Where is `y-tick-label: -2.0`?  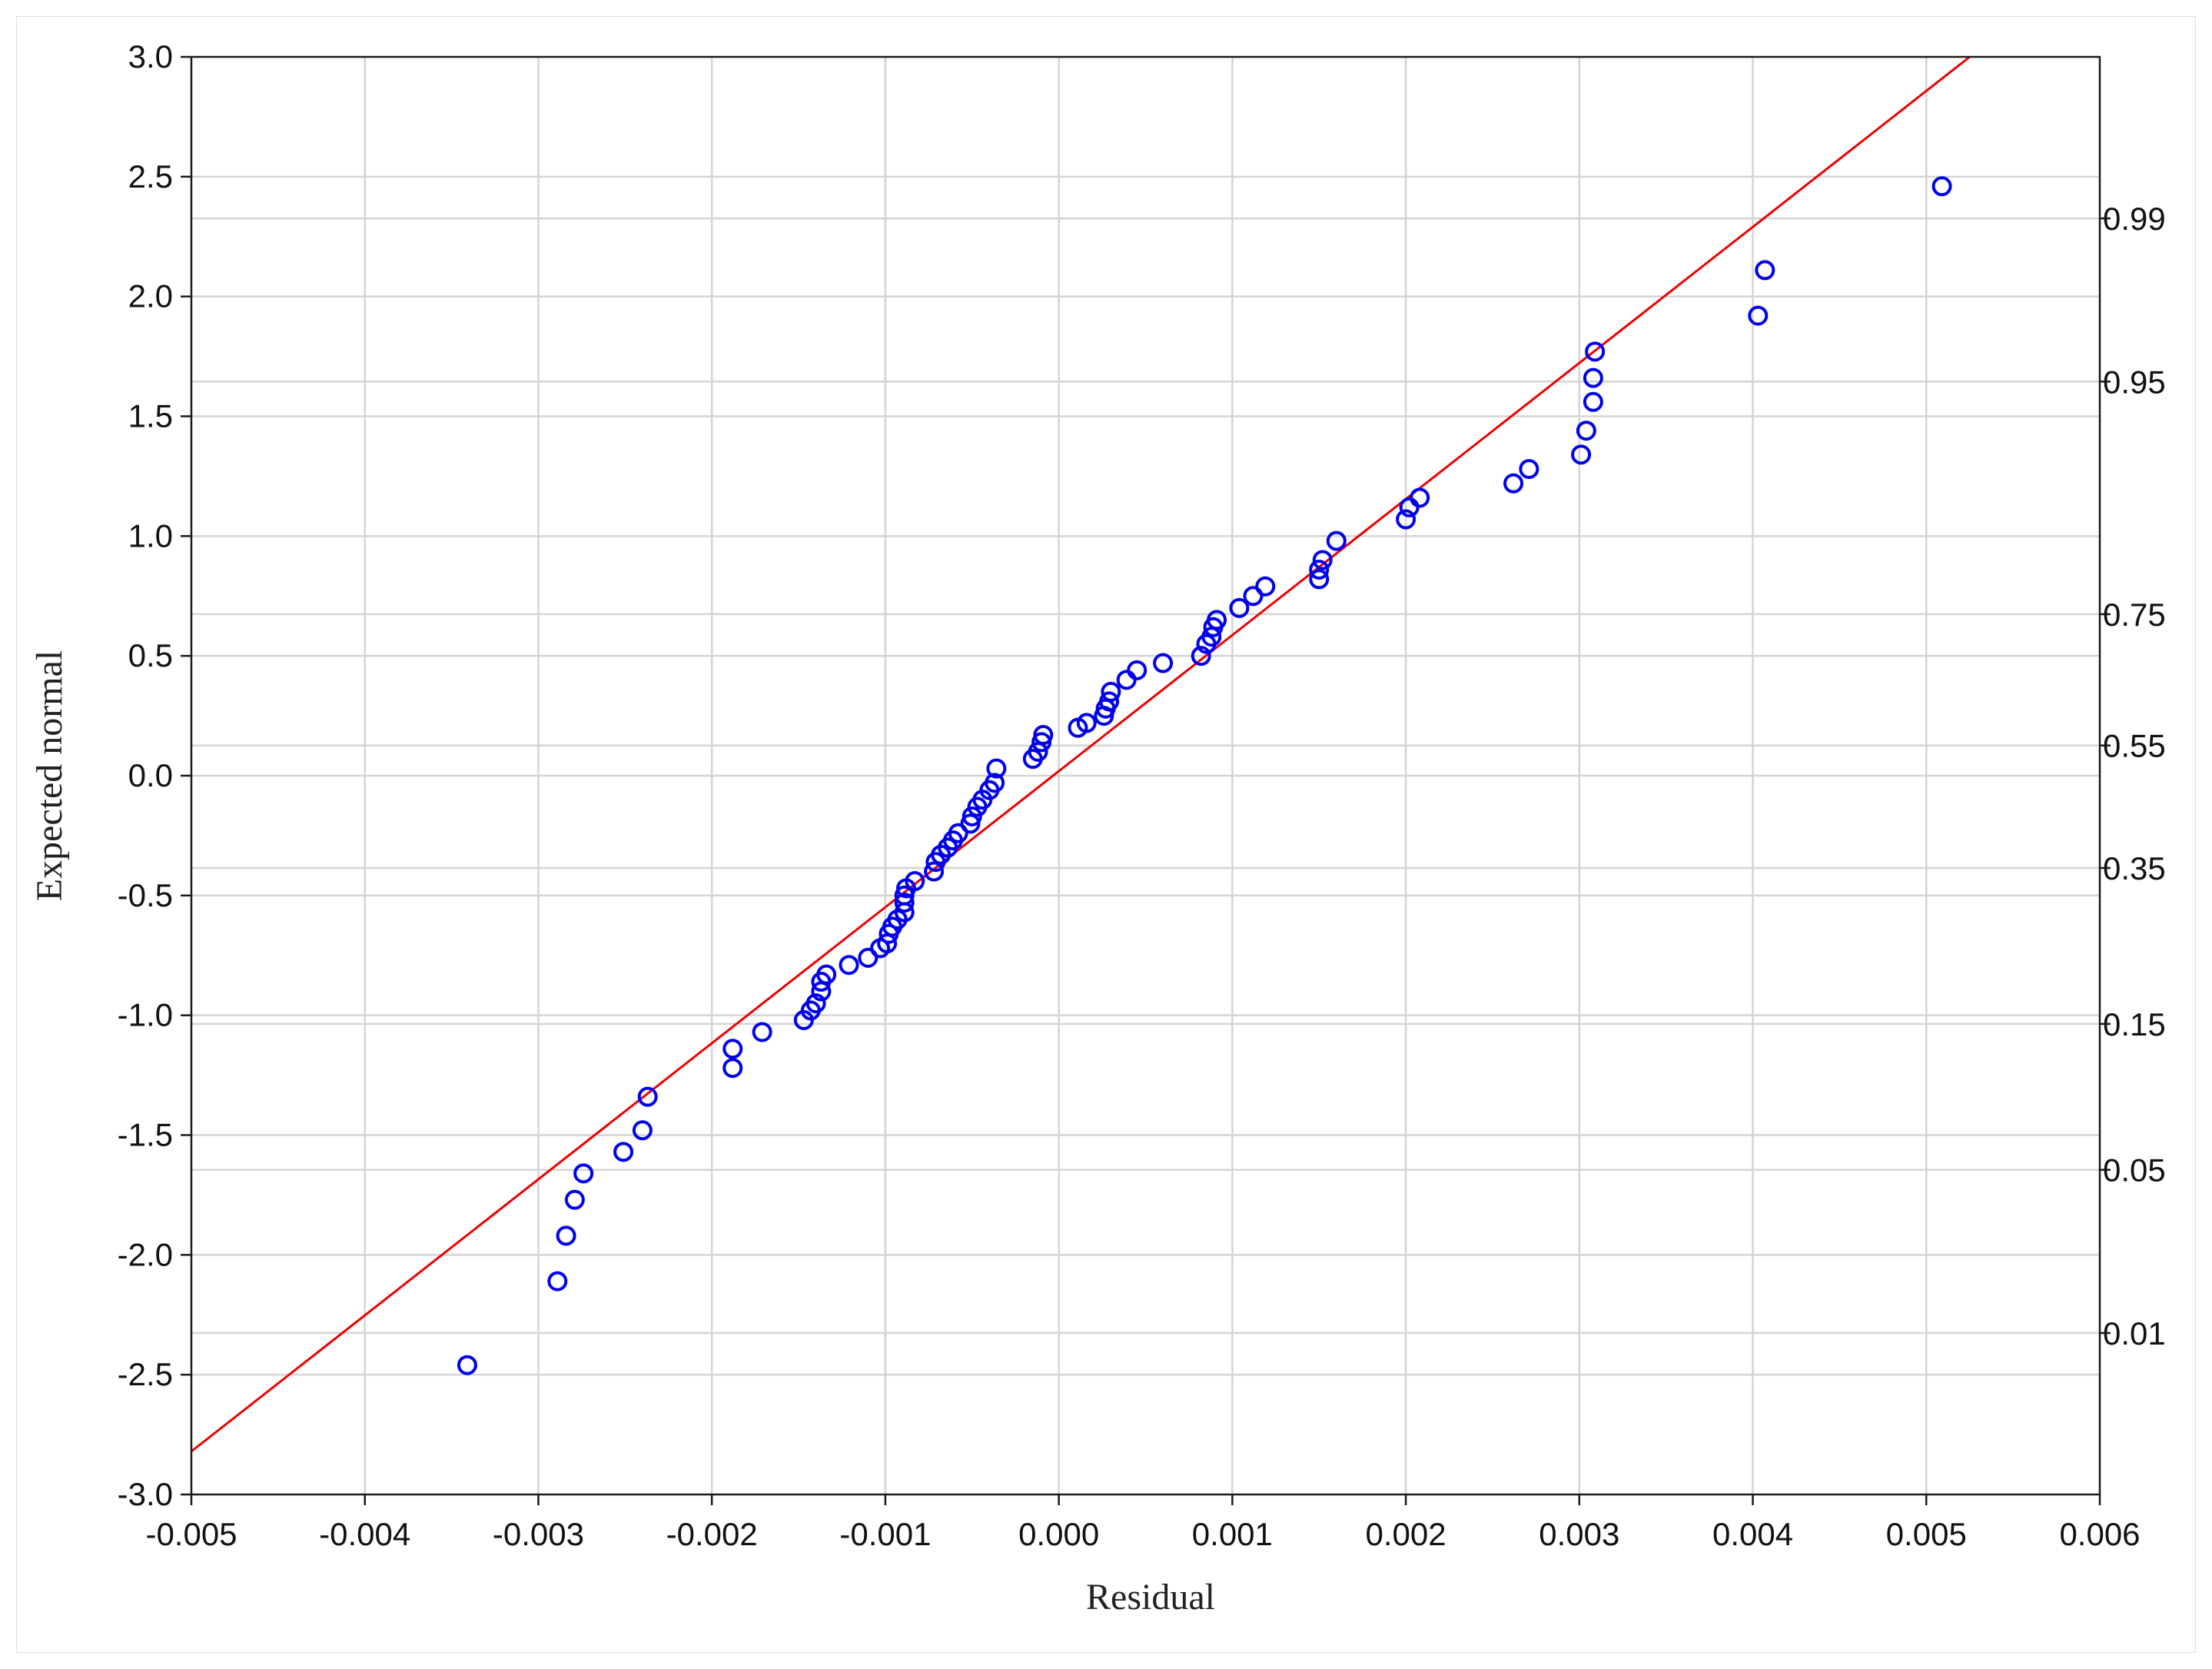
y-tick-label: -2.0 is located at coordinates (145, 1254).